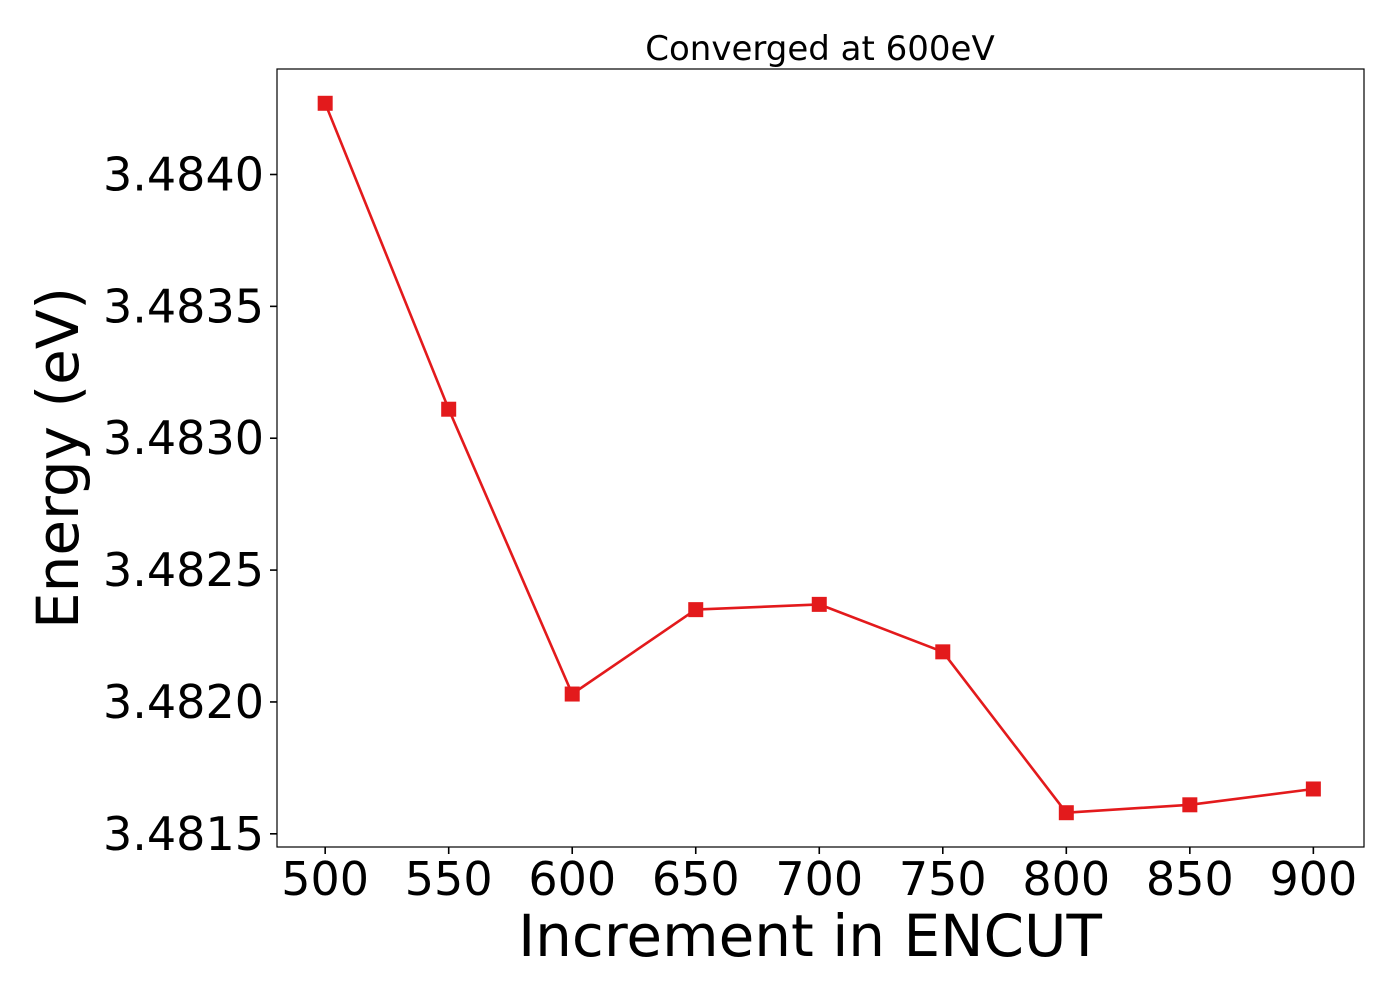  What do you see at coordinates (190, 504) in the screenshot?
I see `y-axis-ticks: 3.4815 3.4820 3.4825 3.4830 3.4835 3.4840` at bounding box center [190, 504].